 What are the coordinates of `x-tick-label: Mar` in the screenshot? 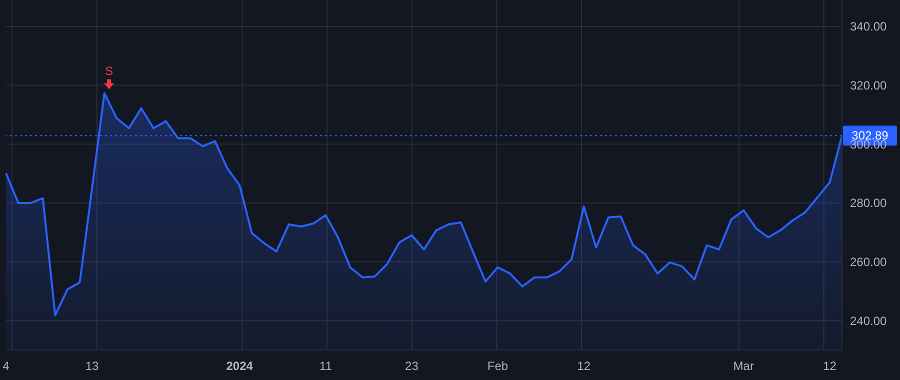 It's located at (743, 366).